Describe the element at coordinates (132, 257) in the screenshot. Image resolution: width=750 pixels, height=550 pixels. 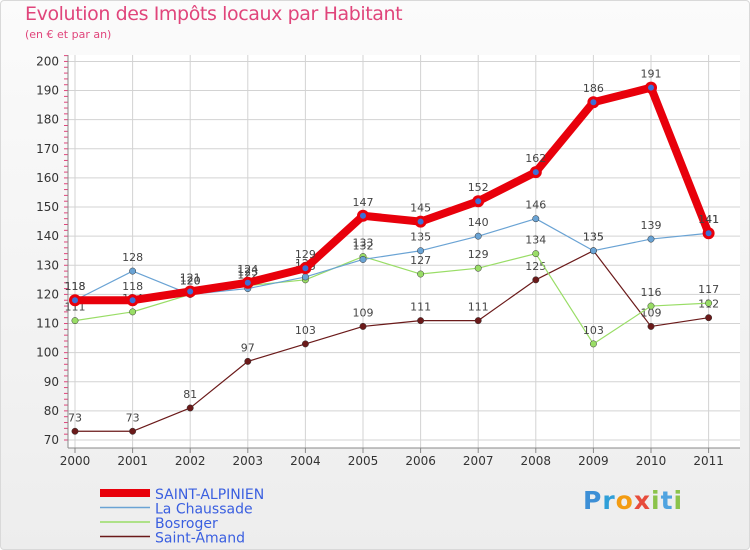
I see `data-label: 128` at that location.